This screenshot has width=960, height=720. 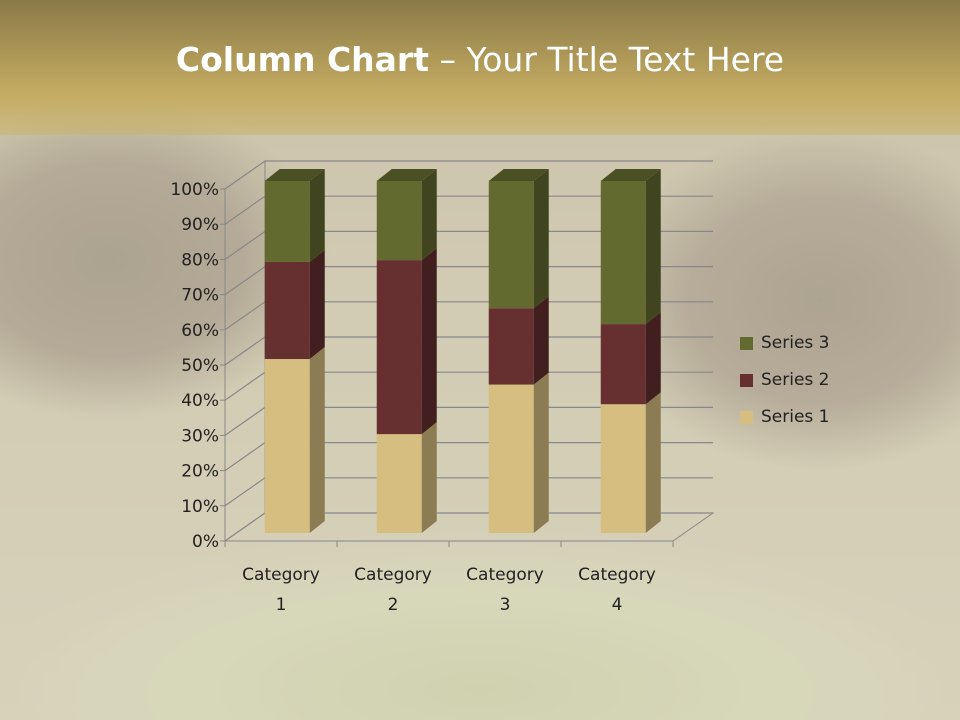 What do you see at coordinates (505, 605) in the screenshot?
I see `x-tick-label: 3` at bounding box center [505, 605].